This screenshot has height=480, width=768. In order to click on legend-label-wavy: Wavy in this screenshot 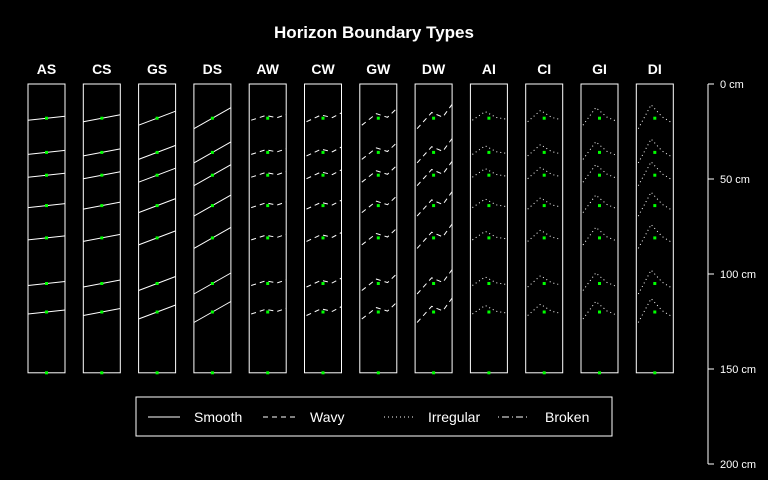, I will do `click(327, 417)`.